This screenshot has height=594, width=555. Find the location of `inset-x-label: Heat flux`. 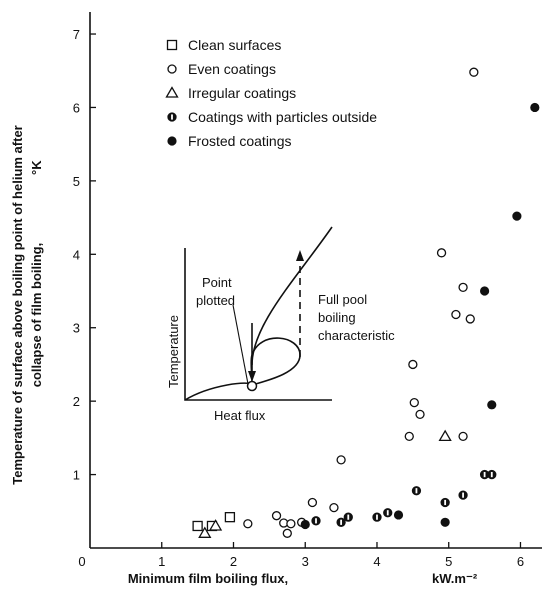

inset-x-label: Heat flux is located at coordinates (240, 415).